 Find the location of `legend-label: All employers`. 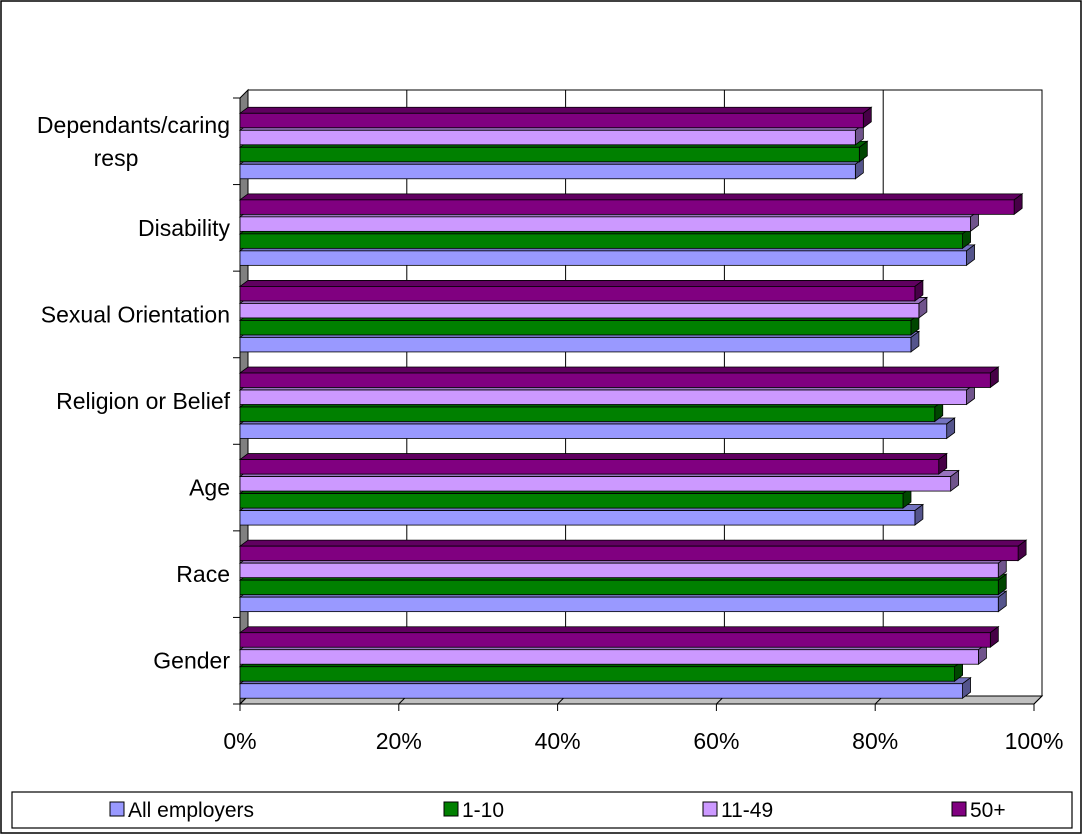

legend-label: All employers is located at coordinates (191, 810).